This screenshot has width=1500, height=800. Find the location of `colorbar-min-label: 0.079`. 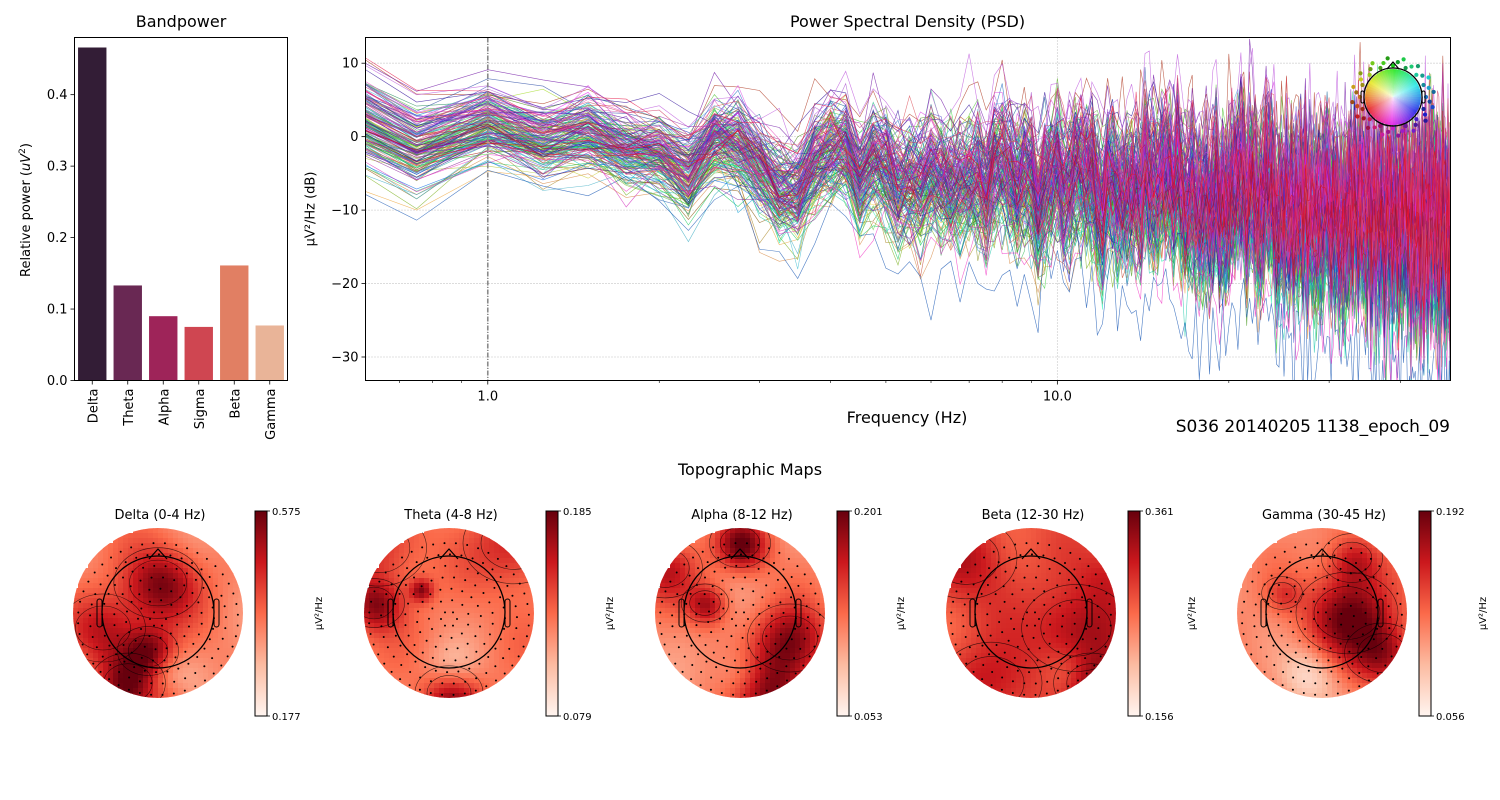

colorbar-min-label: 0.079 is located at coordinates (577, 717).